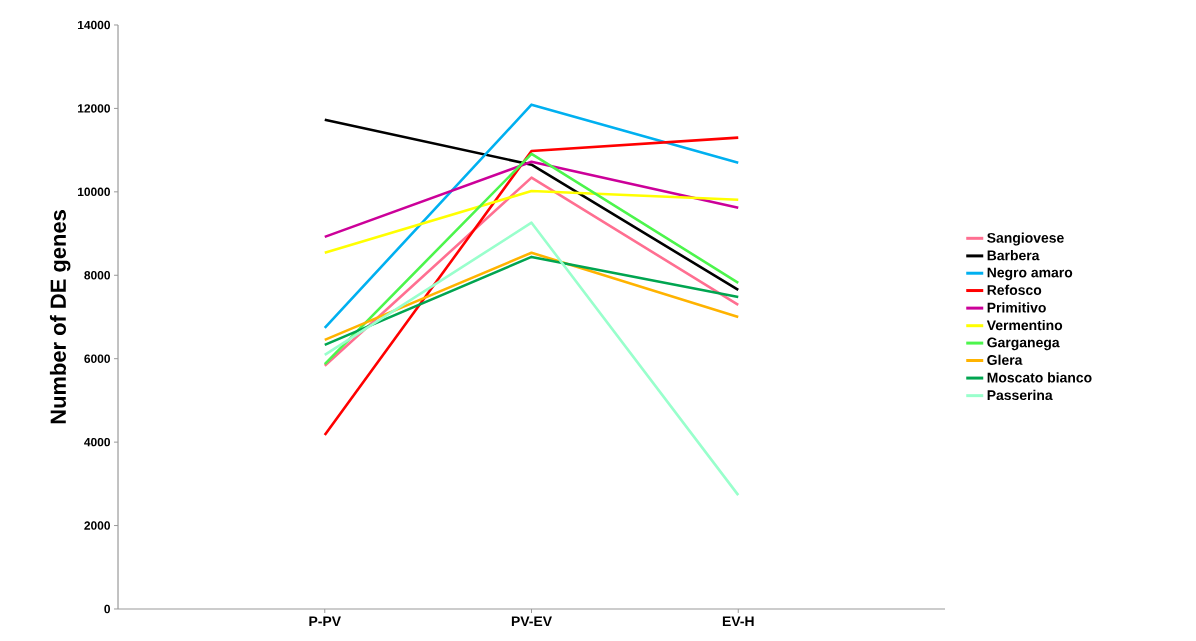 This screenshot has width=1196, height=641. Describe the element at coordinates (1024, 325) in the screenshot. I see `legend-label: Vermentino` at that location.